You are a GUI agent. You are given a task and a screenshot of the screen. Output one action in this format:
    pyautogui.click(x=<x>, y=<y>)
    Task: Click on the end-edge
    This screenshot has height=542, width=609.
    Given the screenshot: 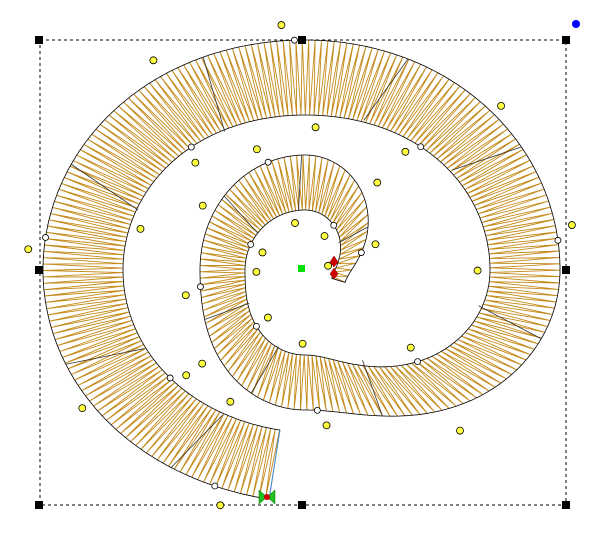 What is the action you would take?
    pyautogui.click(x=274, y=464)
    